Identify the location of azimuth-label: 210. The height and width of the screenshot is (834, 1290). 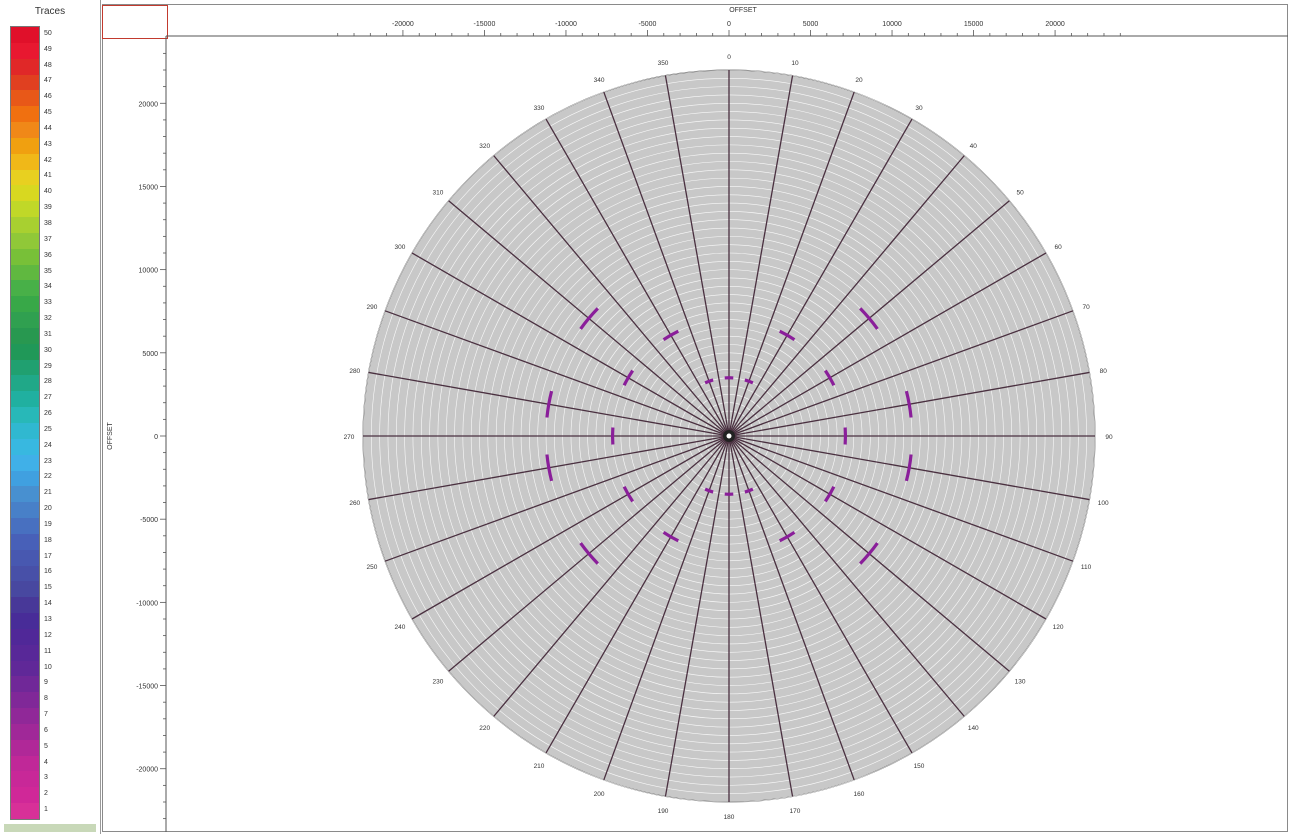
(539, 766).